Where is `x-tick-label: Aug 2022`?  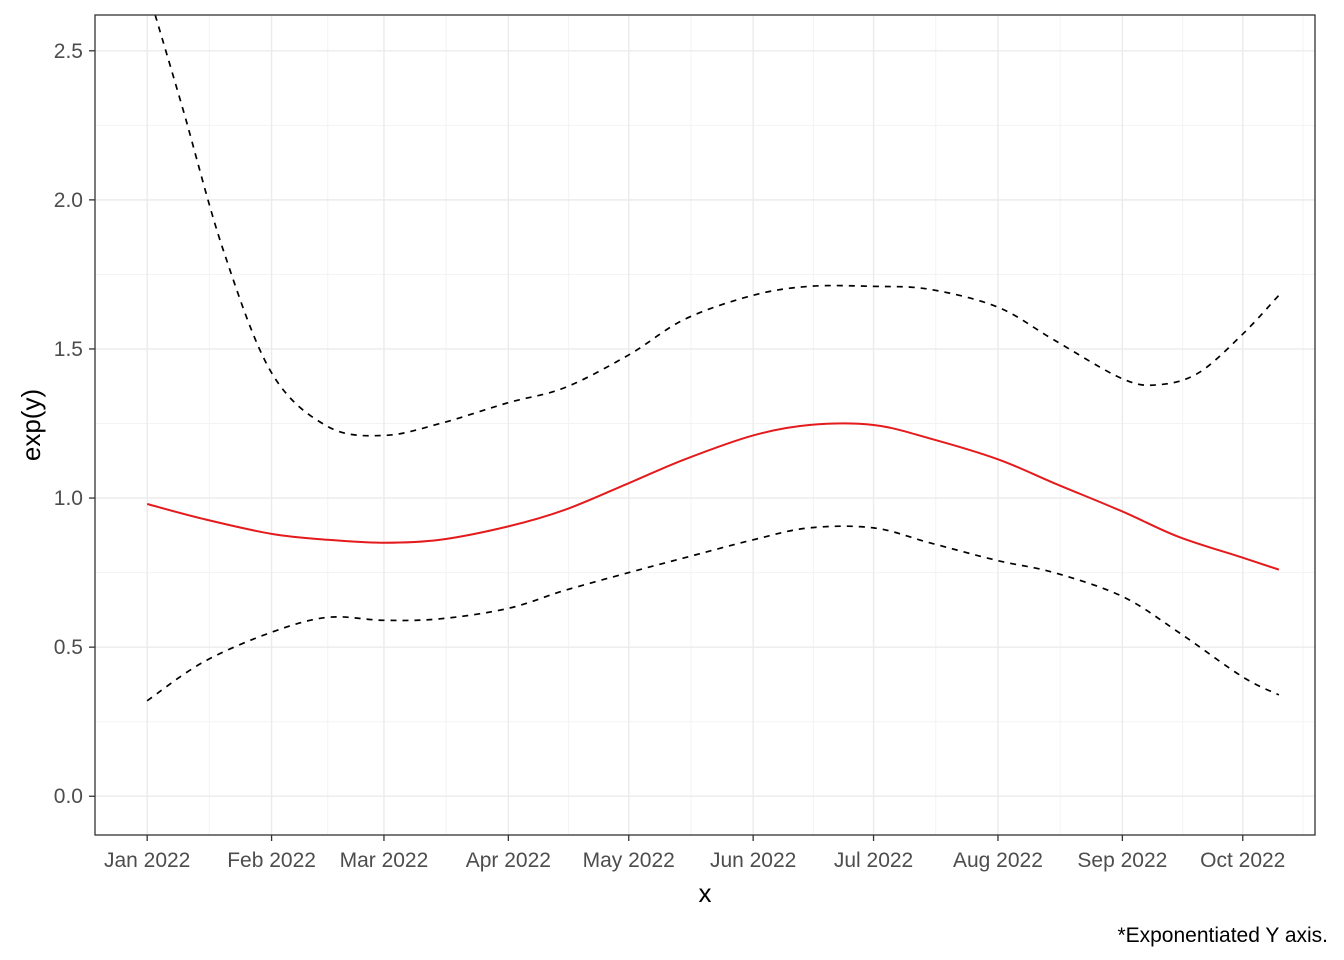
x-tick-label: Aug 2022 is located at coordinates (998, 860).